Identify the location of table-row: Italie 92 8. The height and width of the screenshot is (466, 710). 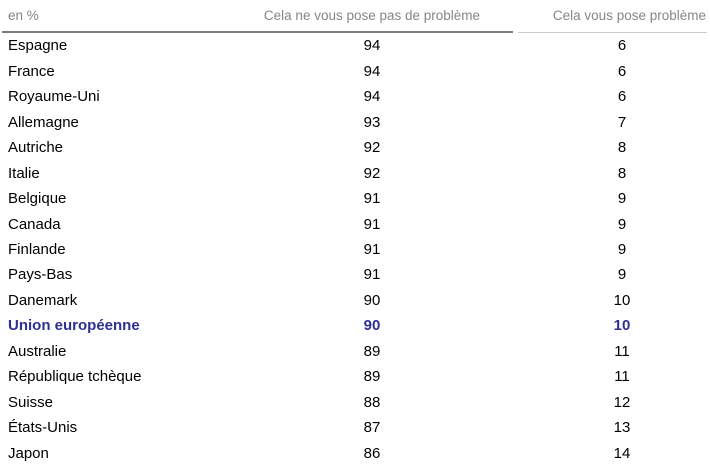
(355, 172).